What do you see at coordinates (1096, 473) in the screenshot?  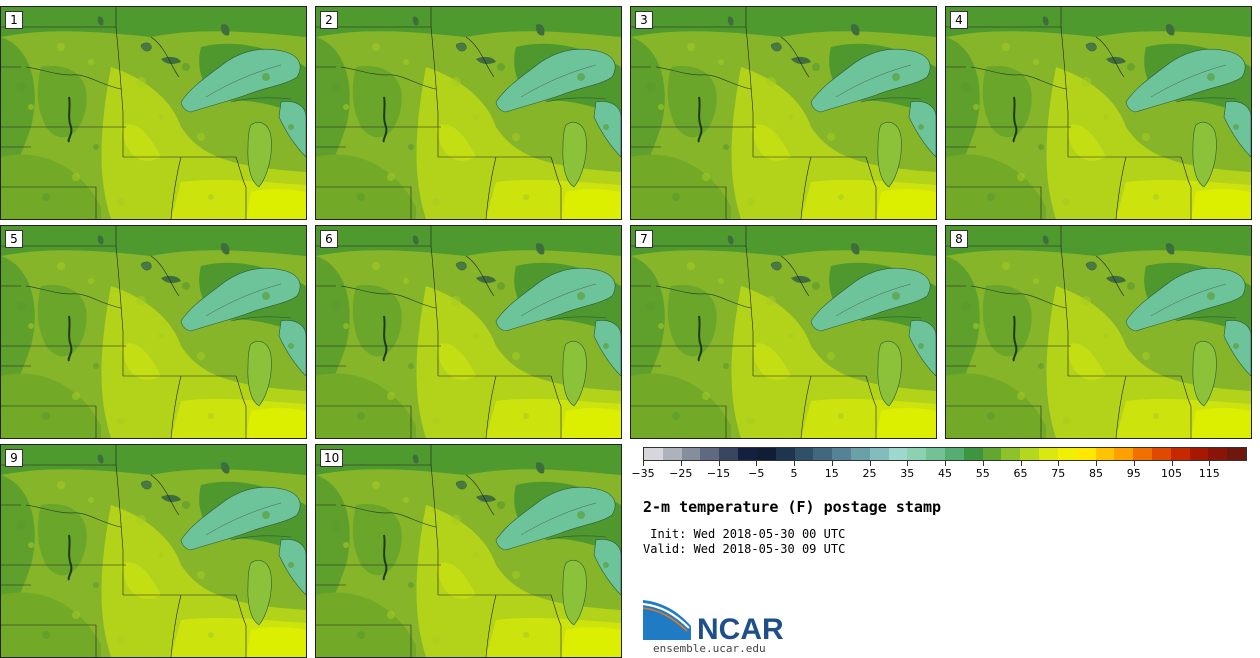 I see `colorbar-tick-label: 85` at bounding box center [1096, 473].